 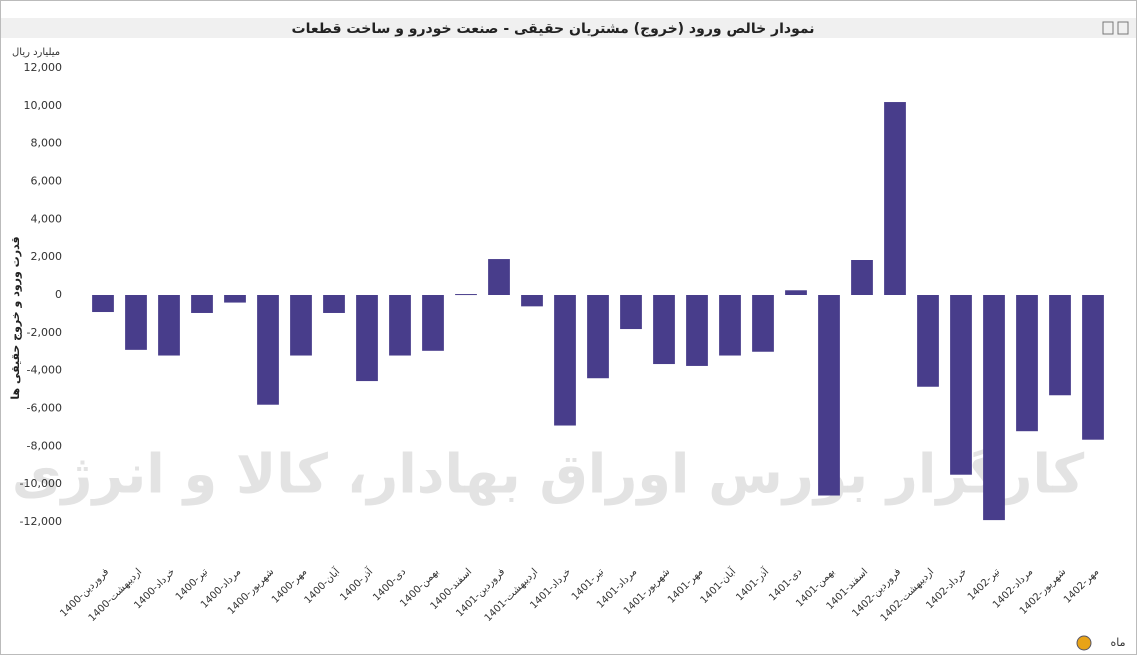 What do you see at coordinates (44, 445) in the screenshot?
I see `y-tick-label: -8,000` at bounding box center [44, 445].